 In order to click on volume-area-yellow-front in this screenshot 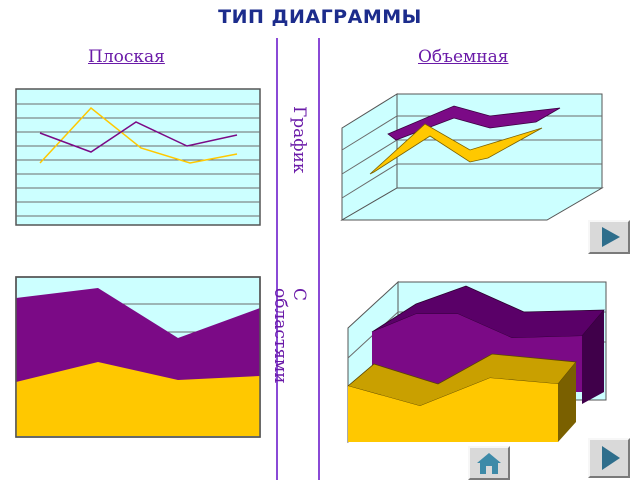, I will do `click(453, 410)`.